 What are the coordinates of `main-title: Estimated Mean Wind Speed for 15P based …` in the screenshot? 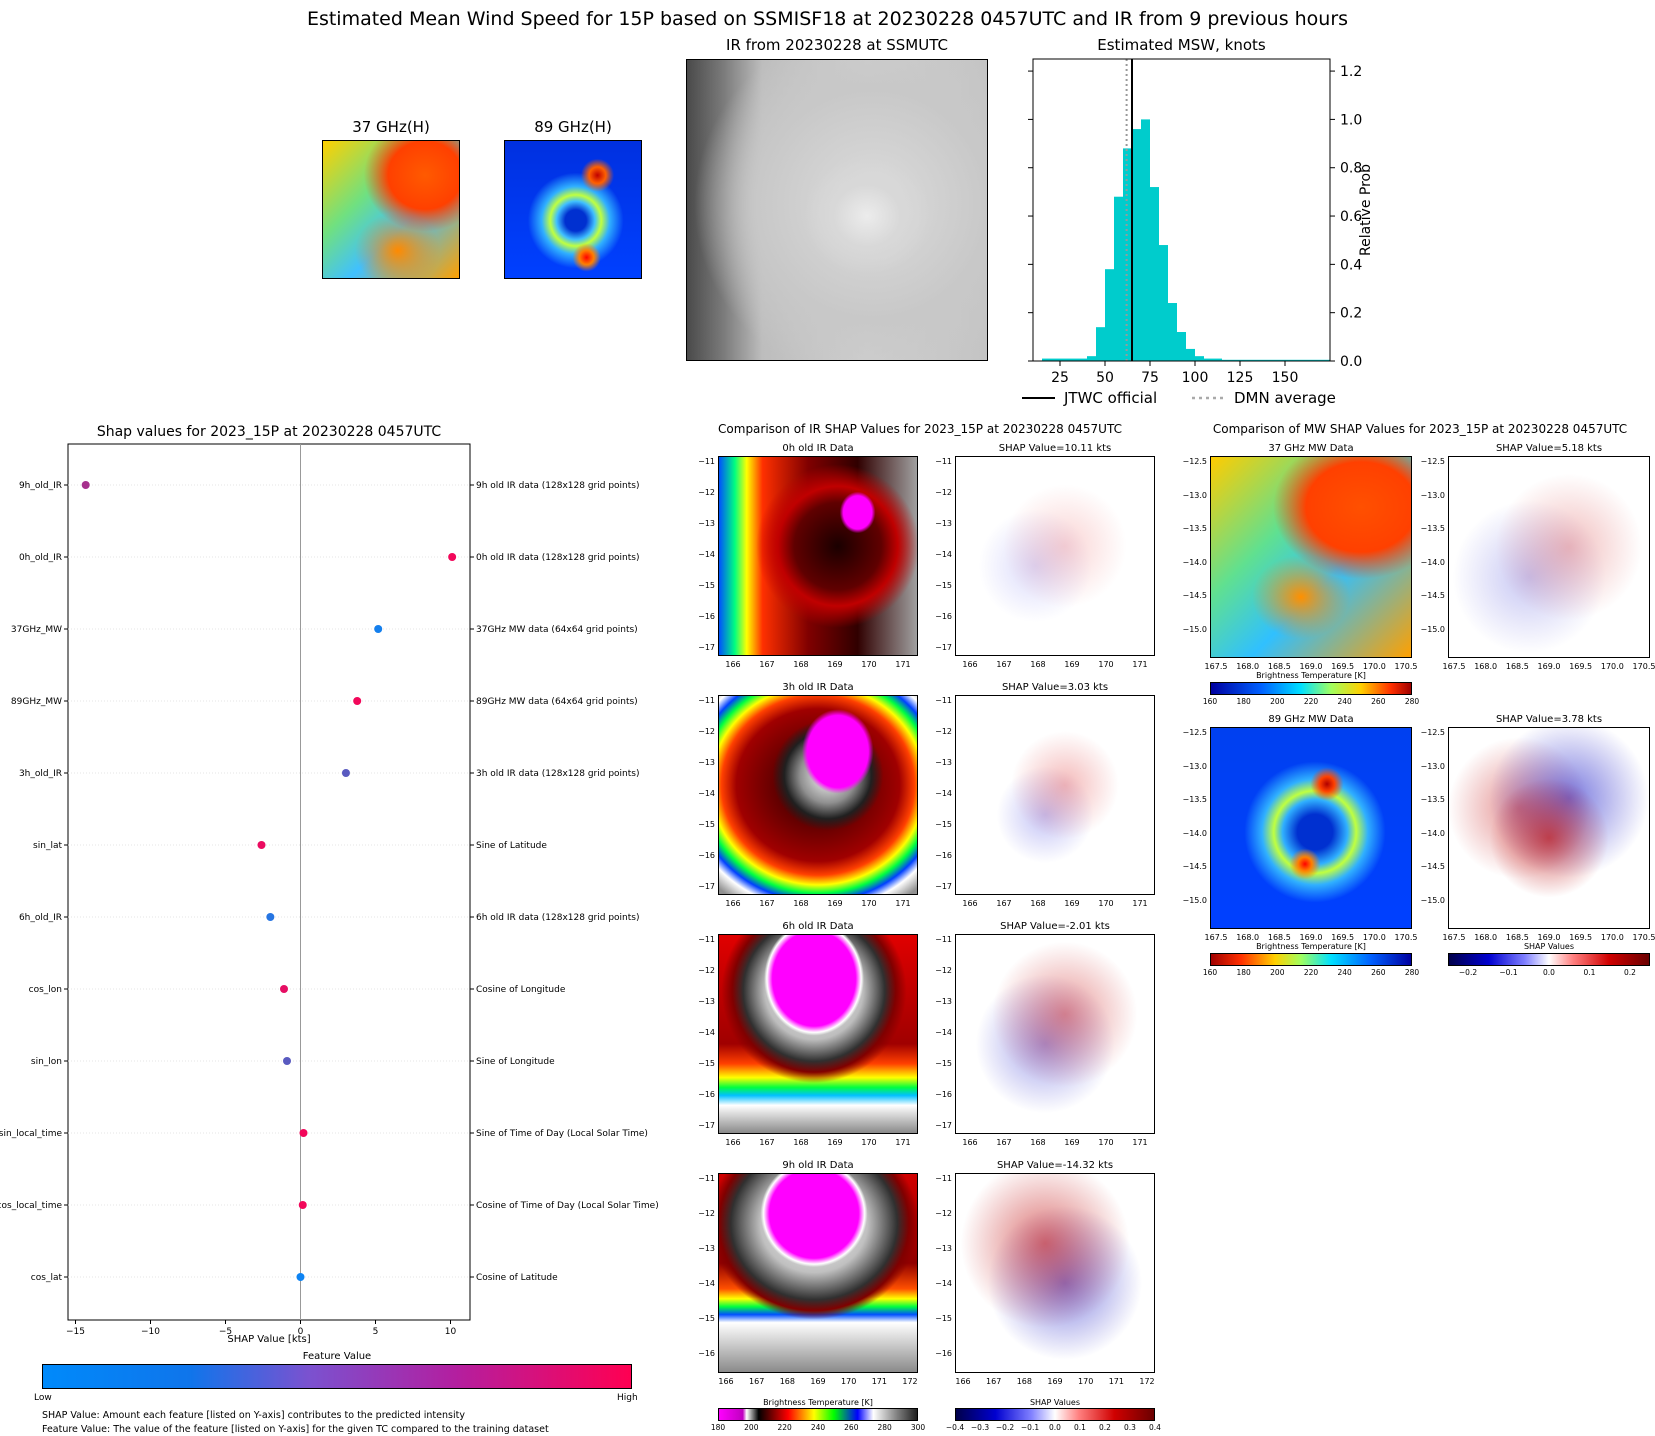 It's located at (827, 19).